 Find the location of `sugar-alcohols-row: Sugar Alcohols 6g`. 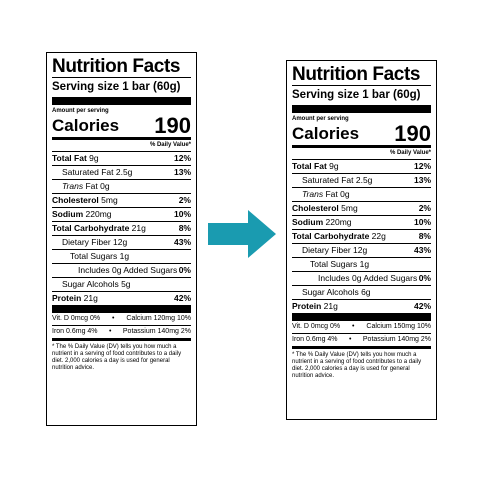

sugar-alcohols-row: Sugar Alcohols 6g is located at coordinates (361, 292).